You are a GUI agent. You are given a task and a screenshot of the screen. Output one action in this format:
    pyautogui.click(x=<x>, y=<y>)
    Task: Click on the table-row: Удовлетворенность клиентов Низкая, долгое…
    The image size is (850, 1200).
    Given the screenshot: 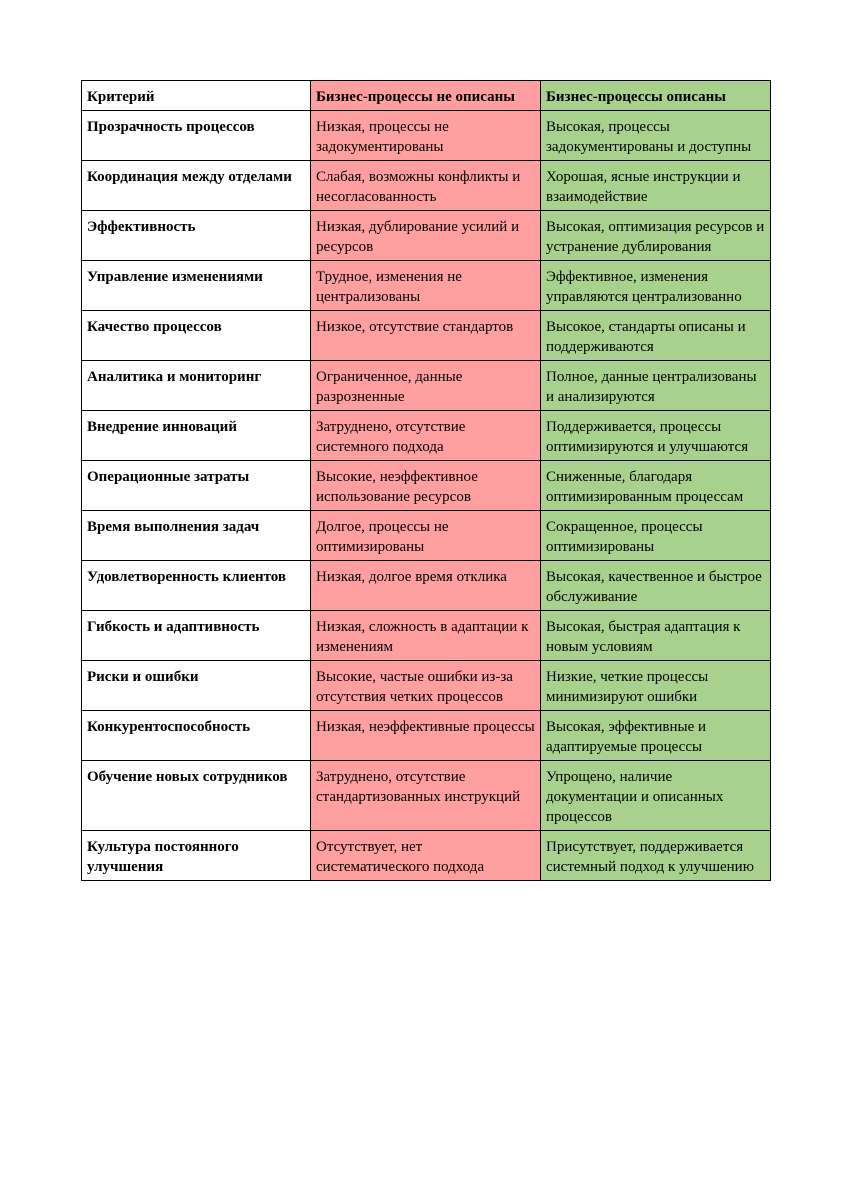 What is the action you would take?
    pyautogui.click(x=426, y=585)
    